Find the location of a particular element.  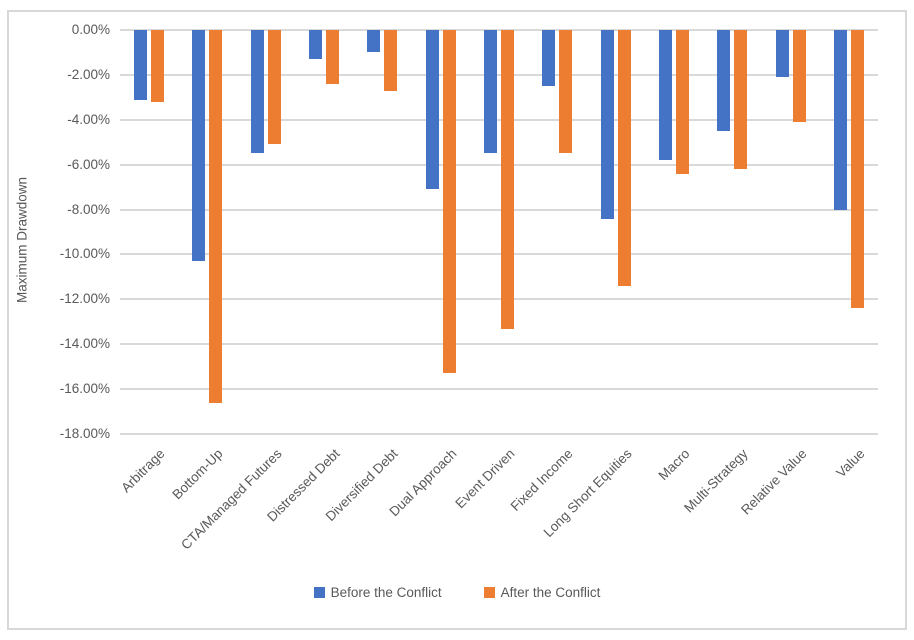

y-axis-title: Maximum Drawdown is located at coordinates (22, 240).